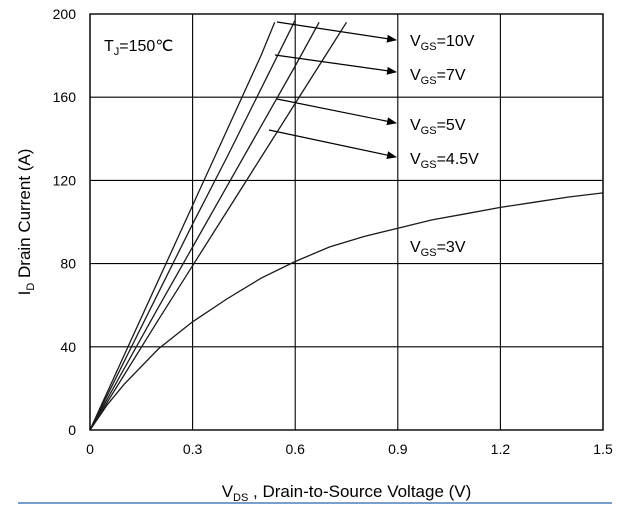 The image size is (629, 507). Describe the element at coordinates (501, 449) in the screenshot. I see `x-tick-label: 1.2` at that location.